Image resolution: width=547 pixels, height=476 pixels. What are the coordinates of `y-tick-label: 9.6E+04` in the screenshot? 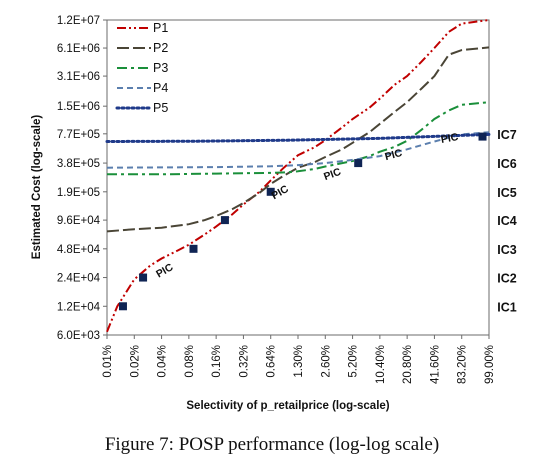 It's located at (79, 221).